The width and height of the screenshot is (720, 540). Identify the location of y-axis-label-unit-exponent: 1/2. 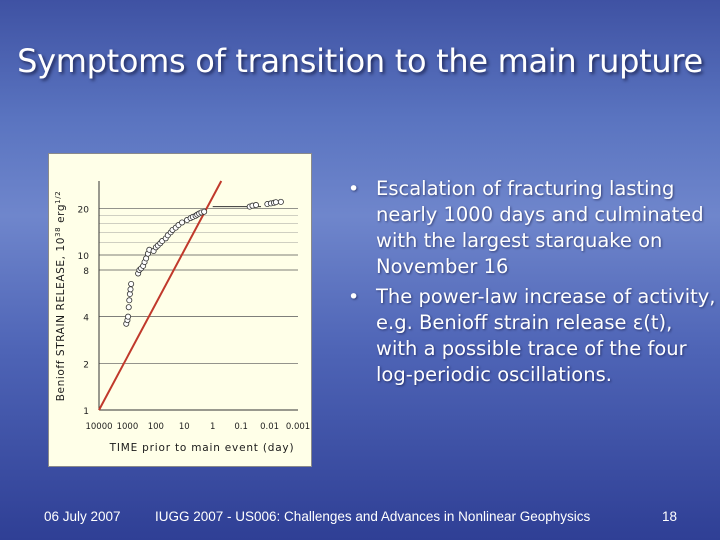
(58, 197).